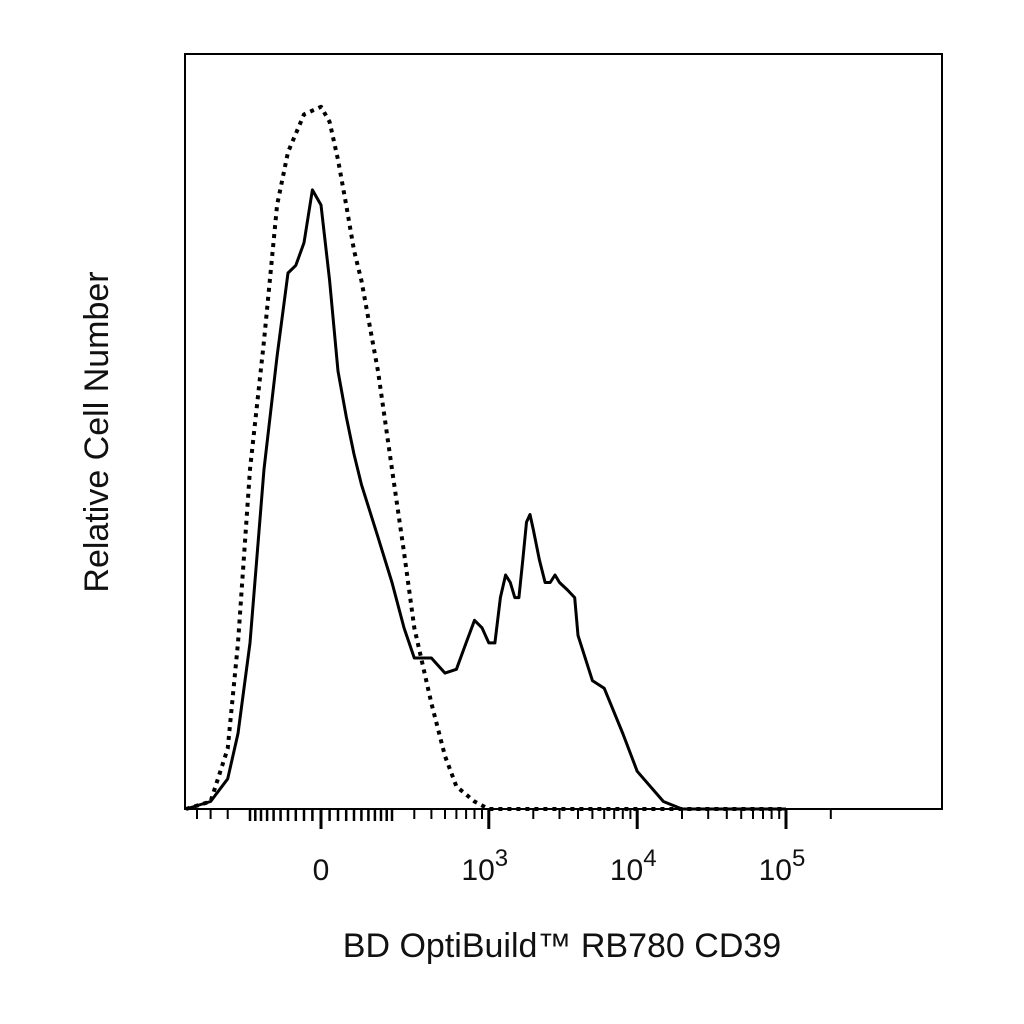  I want to click on x-tick-label: 10³, so click(484, 866).